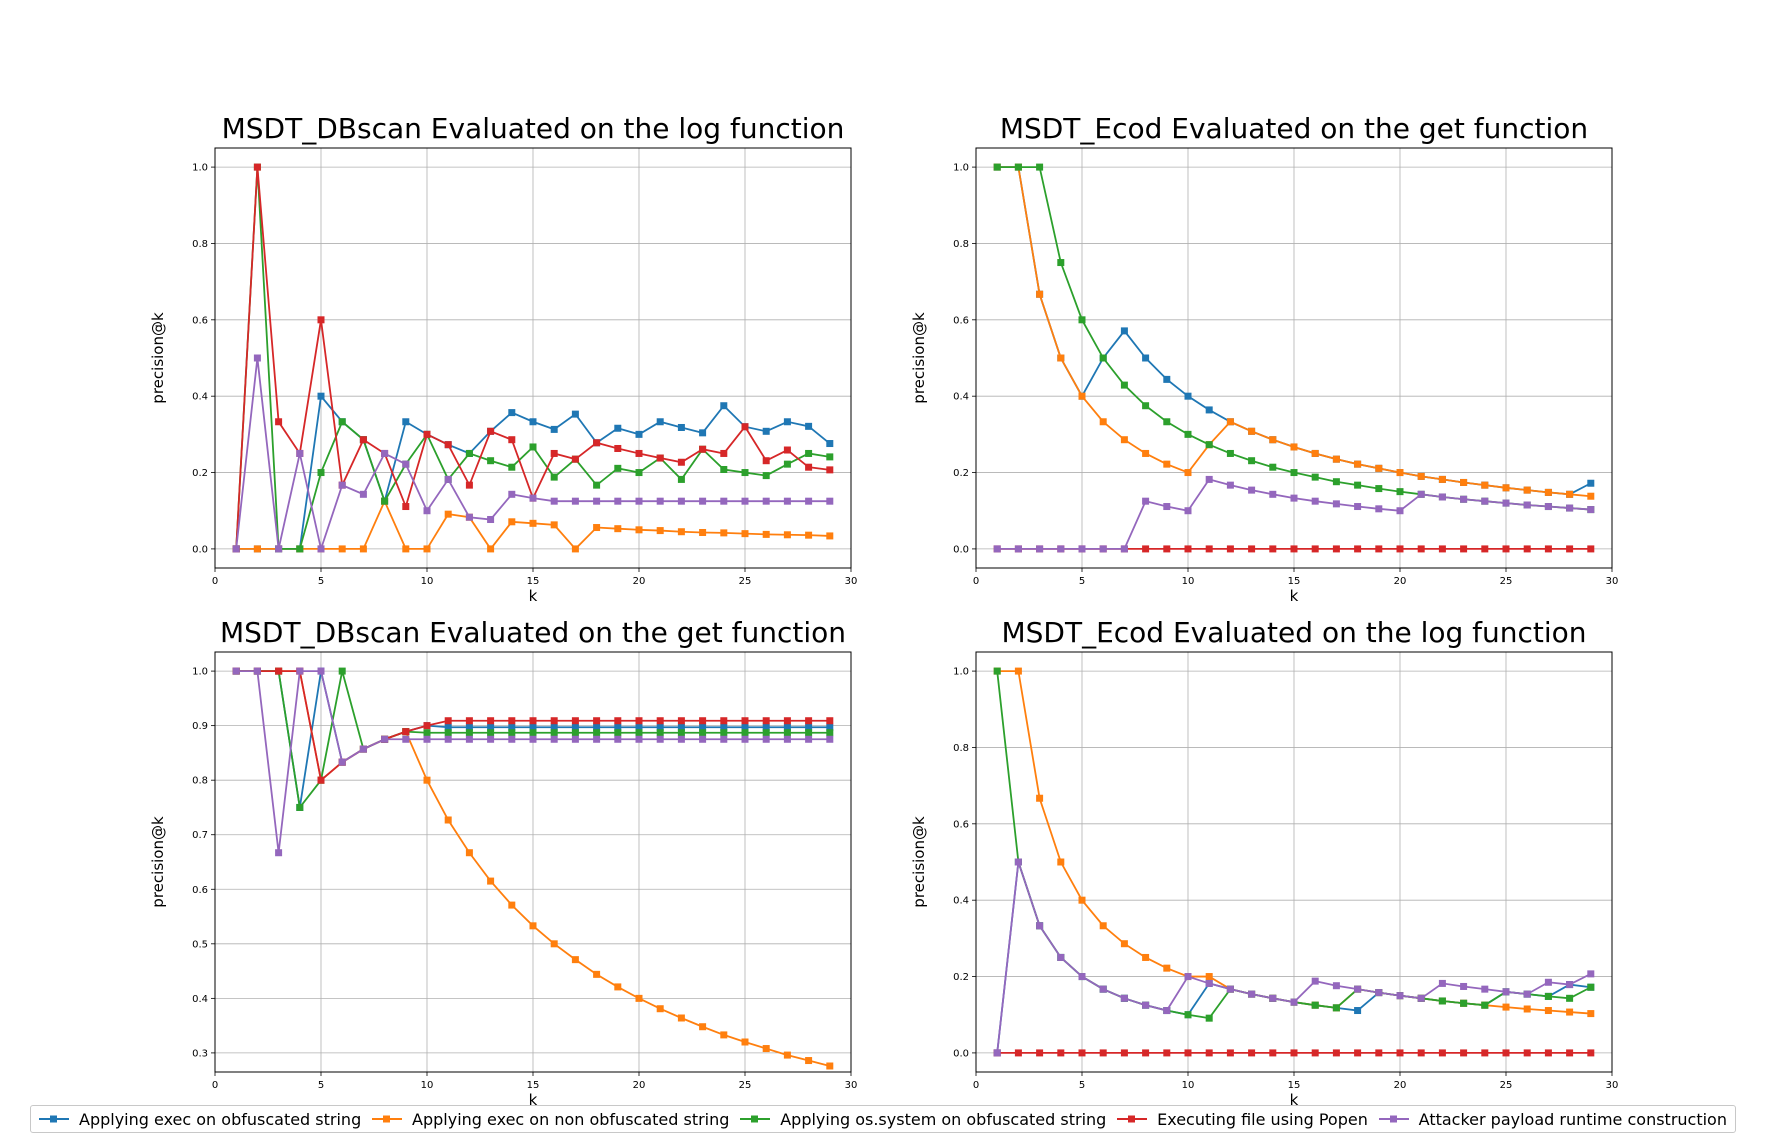  What do you see at coordinates (1082, 581) in the screenshot?
I see `x-tick-label: 5` at bounding box center [1082, 581].